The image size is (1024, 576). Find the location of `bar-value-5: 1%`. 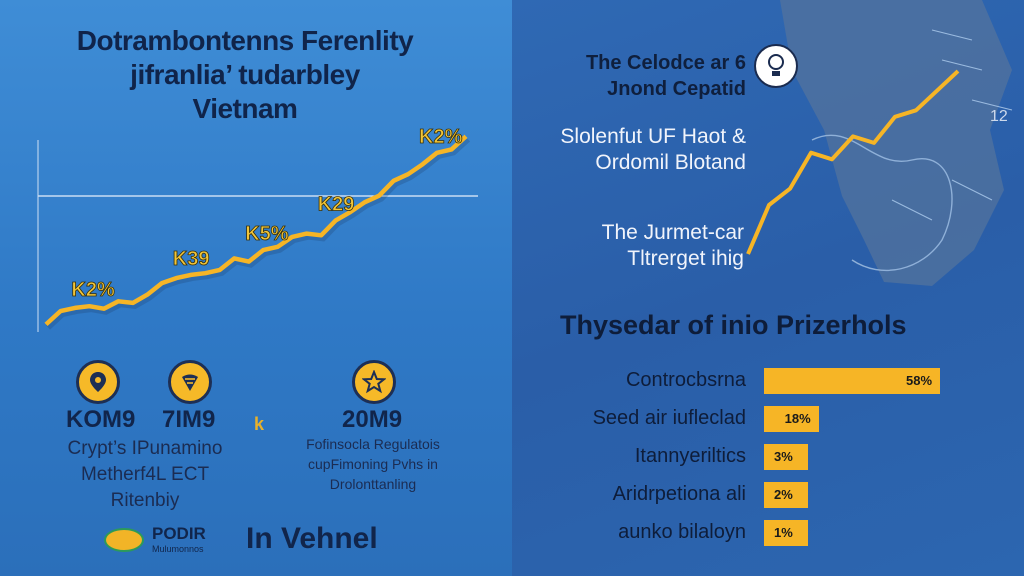

bar-value-5: 1% is located at coordinates (783, 532).